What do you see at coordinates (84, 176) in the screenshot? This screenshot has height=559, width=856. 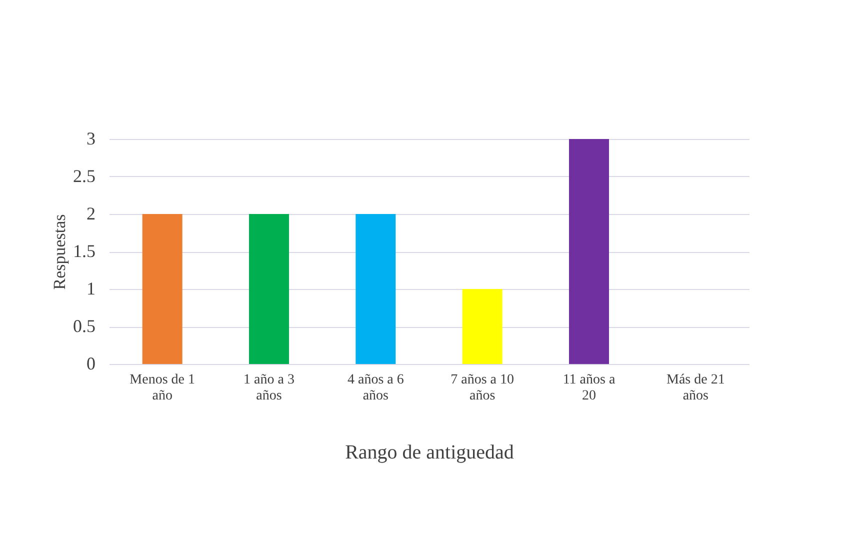 I see `y-tick-label: 2.5` at bounding box center [84, 176].